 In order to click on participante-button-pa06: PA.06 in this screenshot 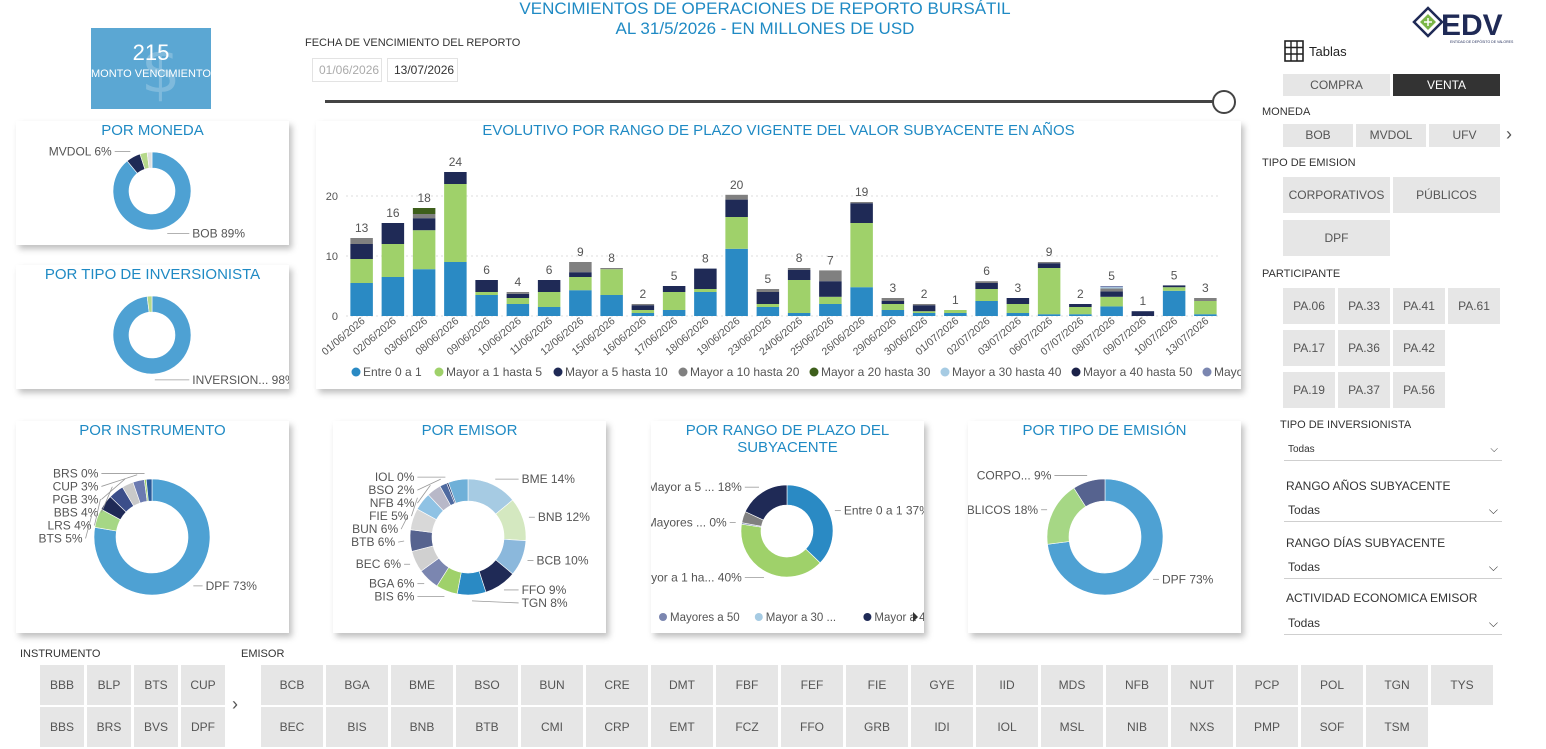, I will do `click(1309, 306)`.